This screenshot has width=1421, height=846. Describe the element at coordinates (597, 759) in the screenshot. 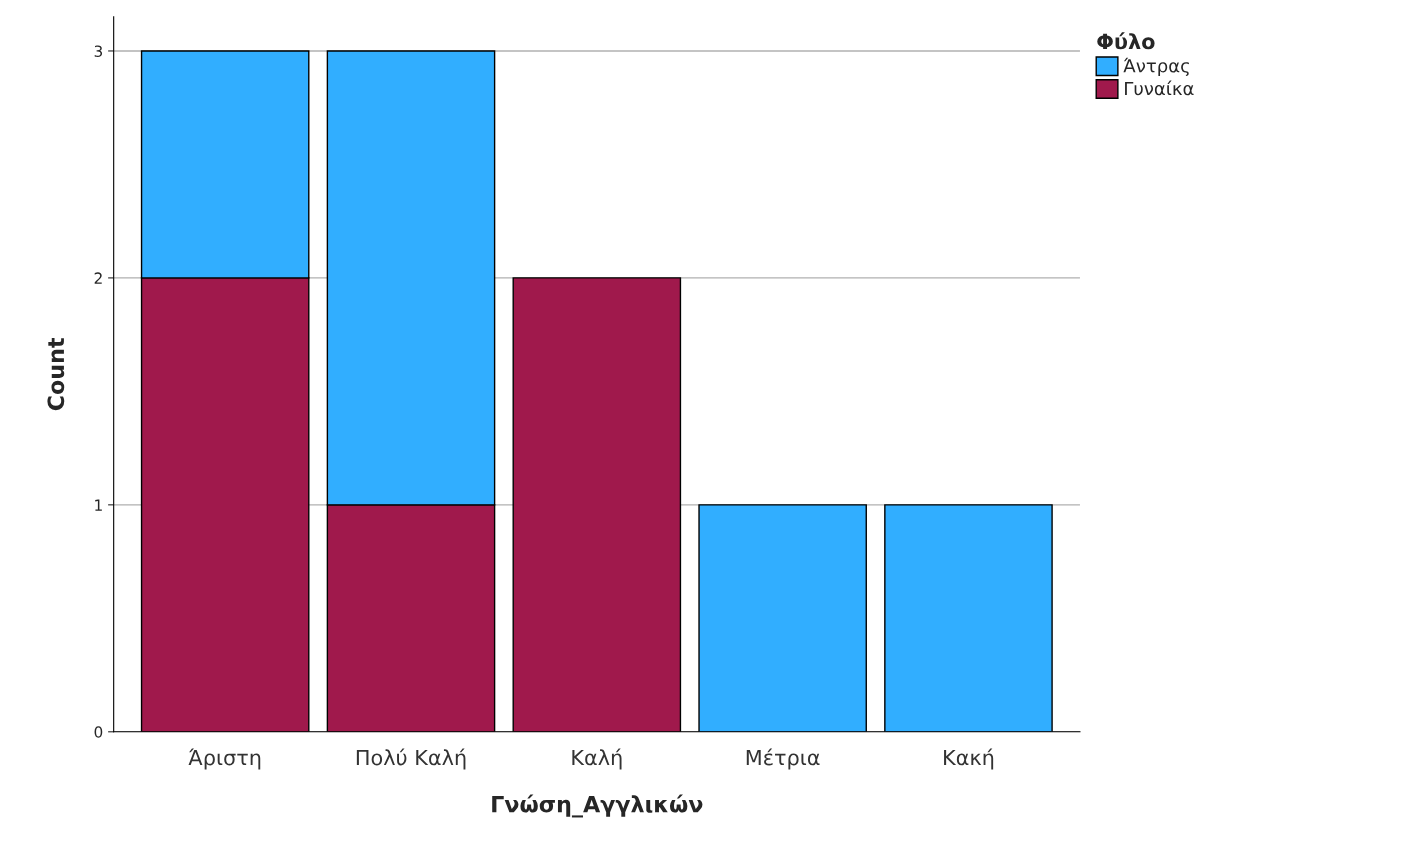

I see `x-tick-label: Καλή` at that location.